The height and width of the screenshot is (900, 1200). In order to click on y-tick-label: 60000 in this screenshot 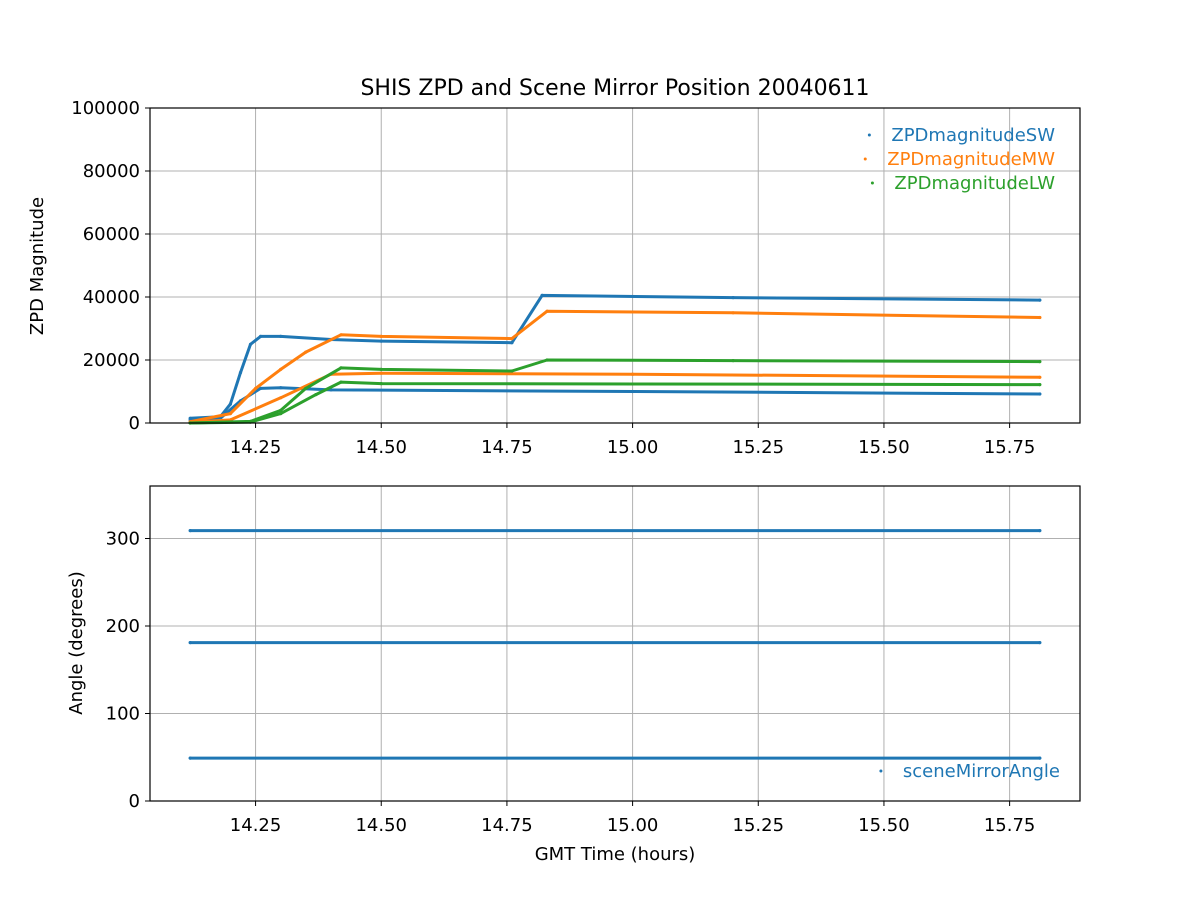, I will do `click(111, 234)`.